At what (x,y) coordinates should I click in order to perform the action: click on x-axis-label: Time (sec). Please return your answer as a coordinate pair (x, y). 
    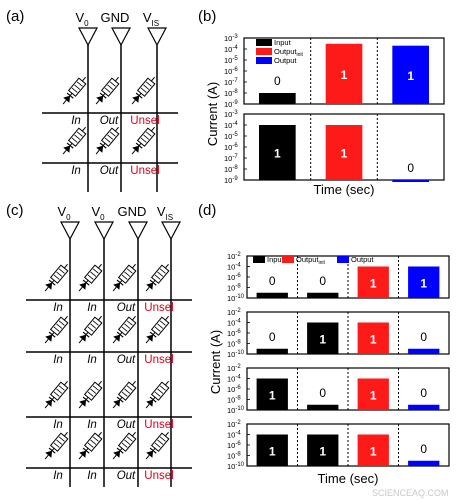
    Looking at the image, I should click on (344, 189).